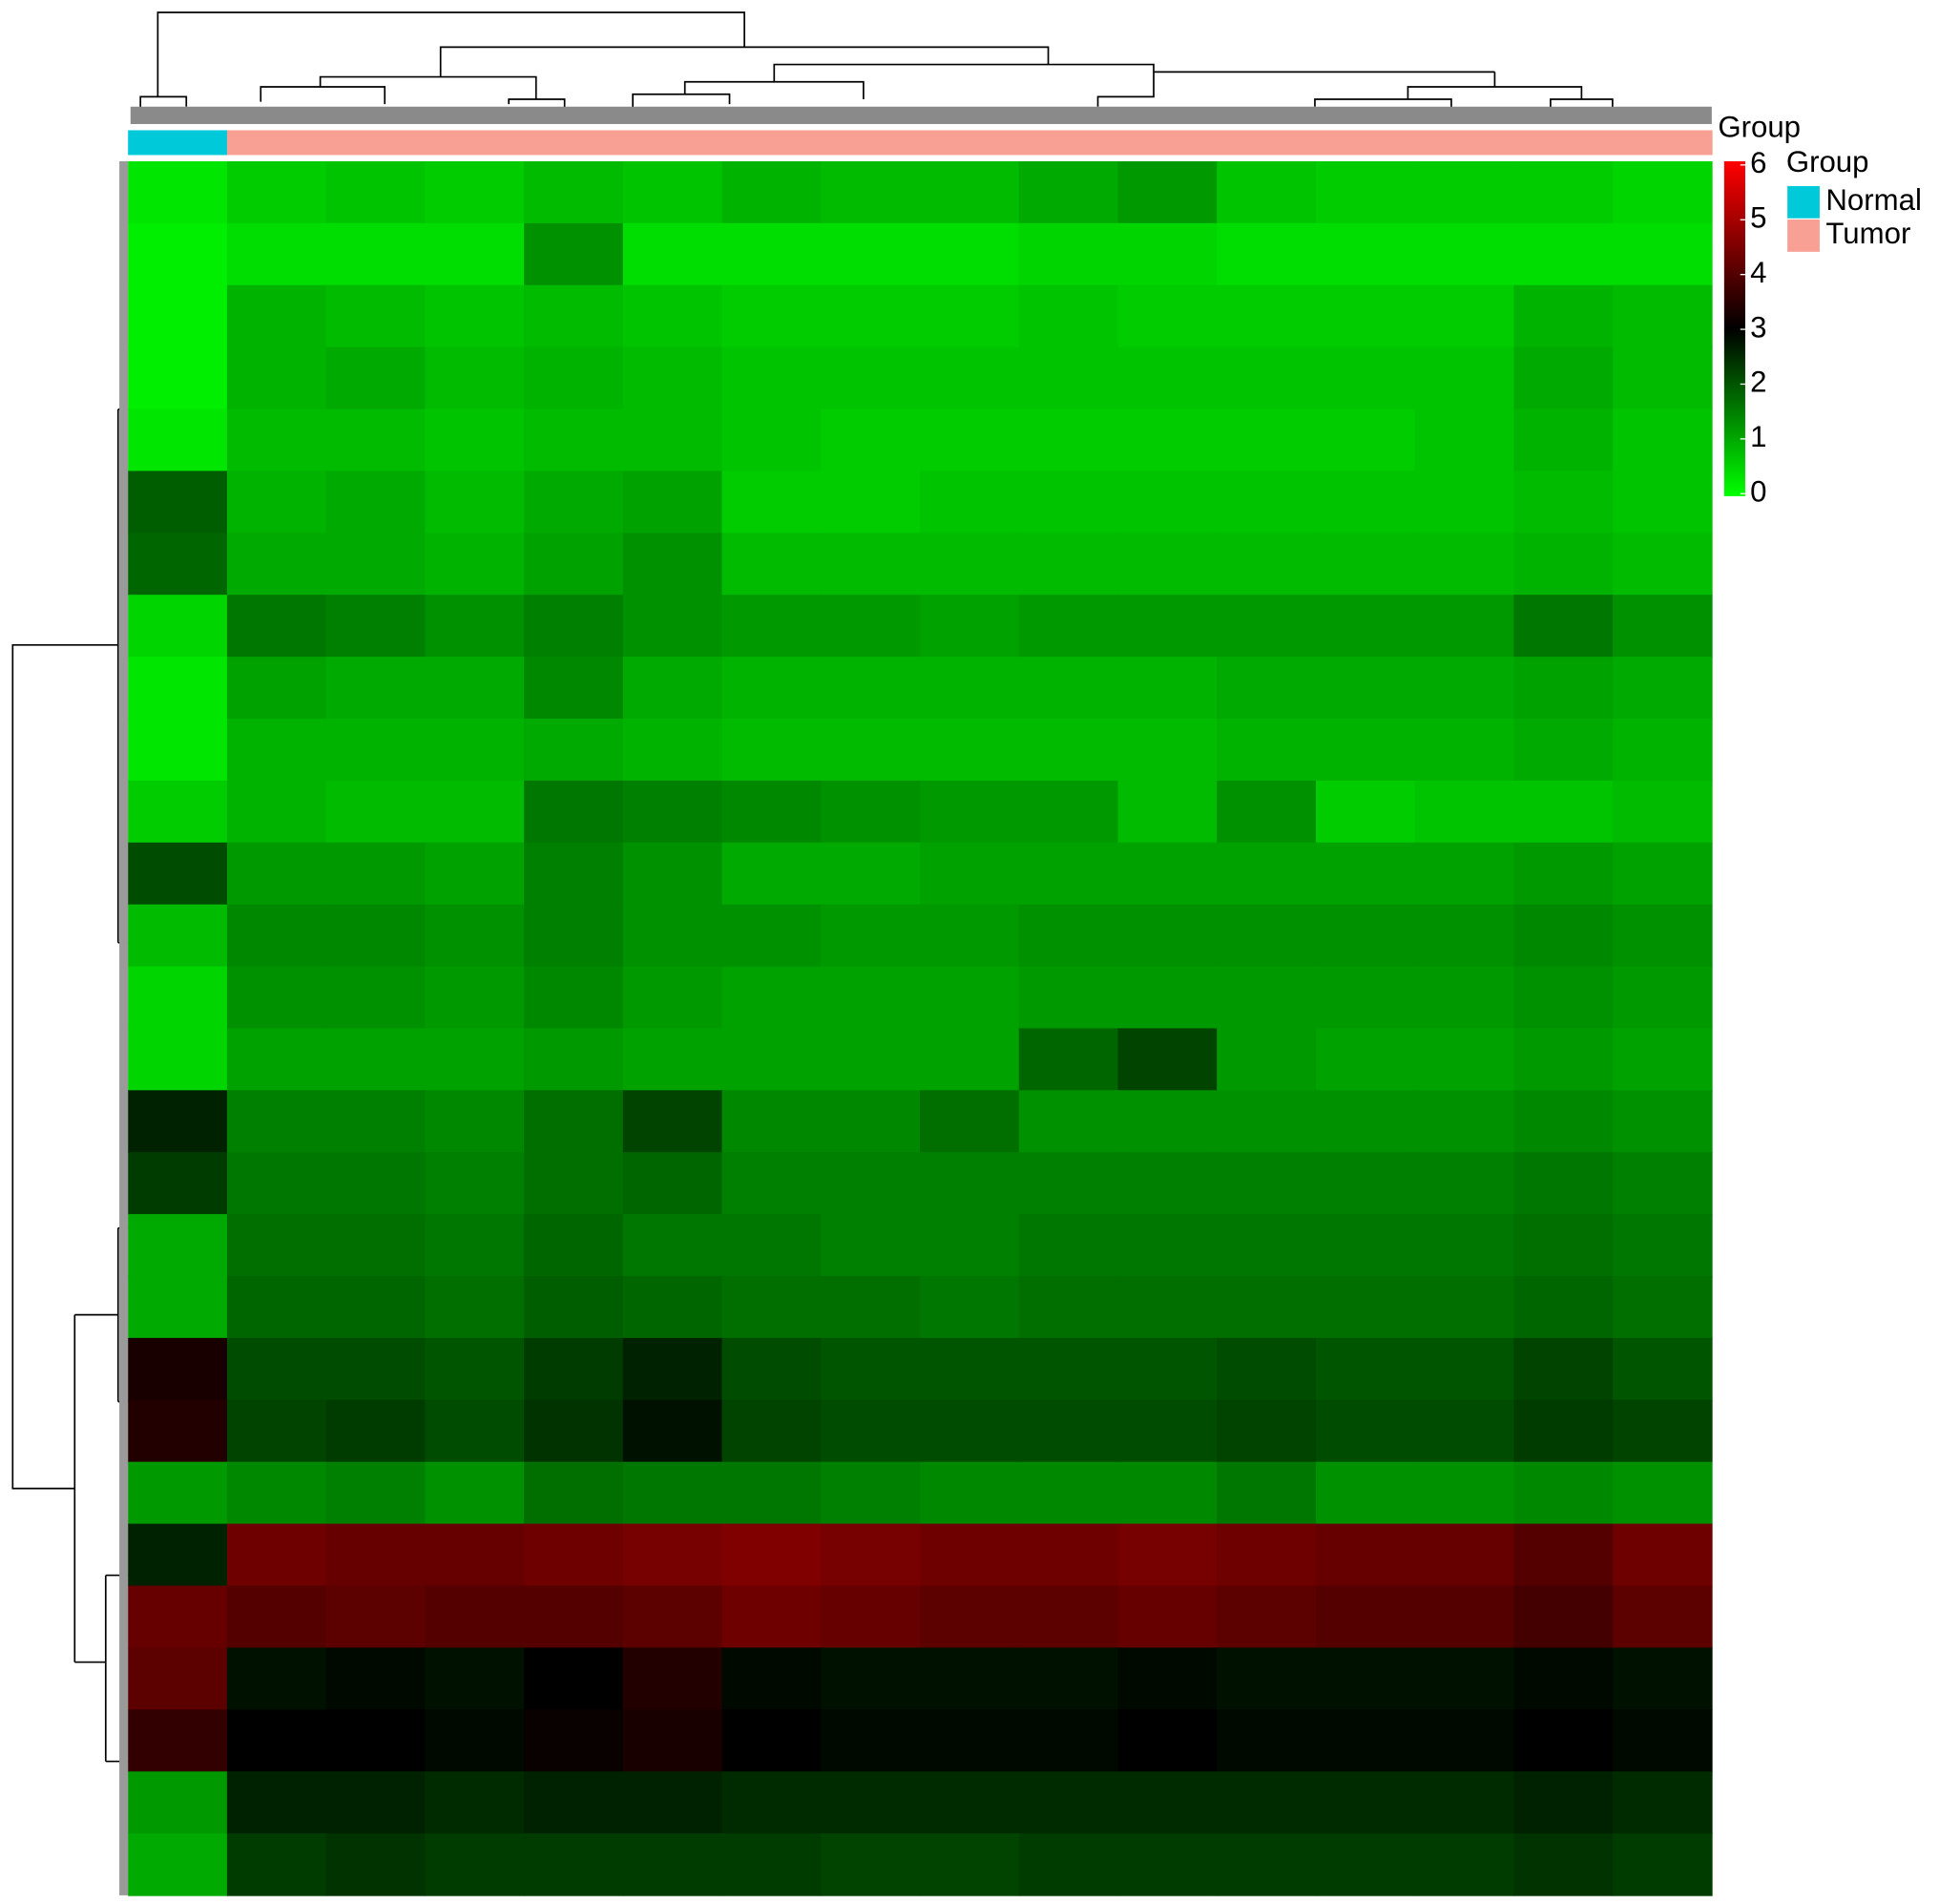 The width and height of the screenshot is (1939, 1904). What do you see at coordinates (1758, 327) in the screenshot?
I see `colorbar-tick-label: 3` at bounding box center [1758, 327].